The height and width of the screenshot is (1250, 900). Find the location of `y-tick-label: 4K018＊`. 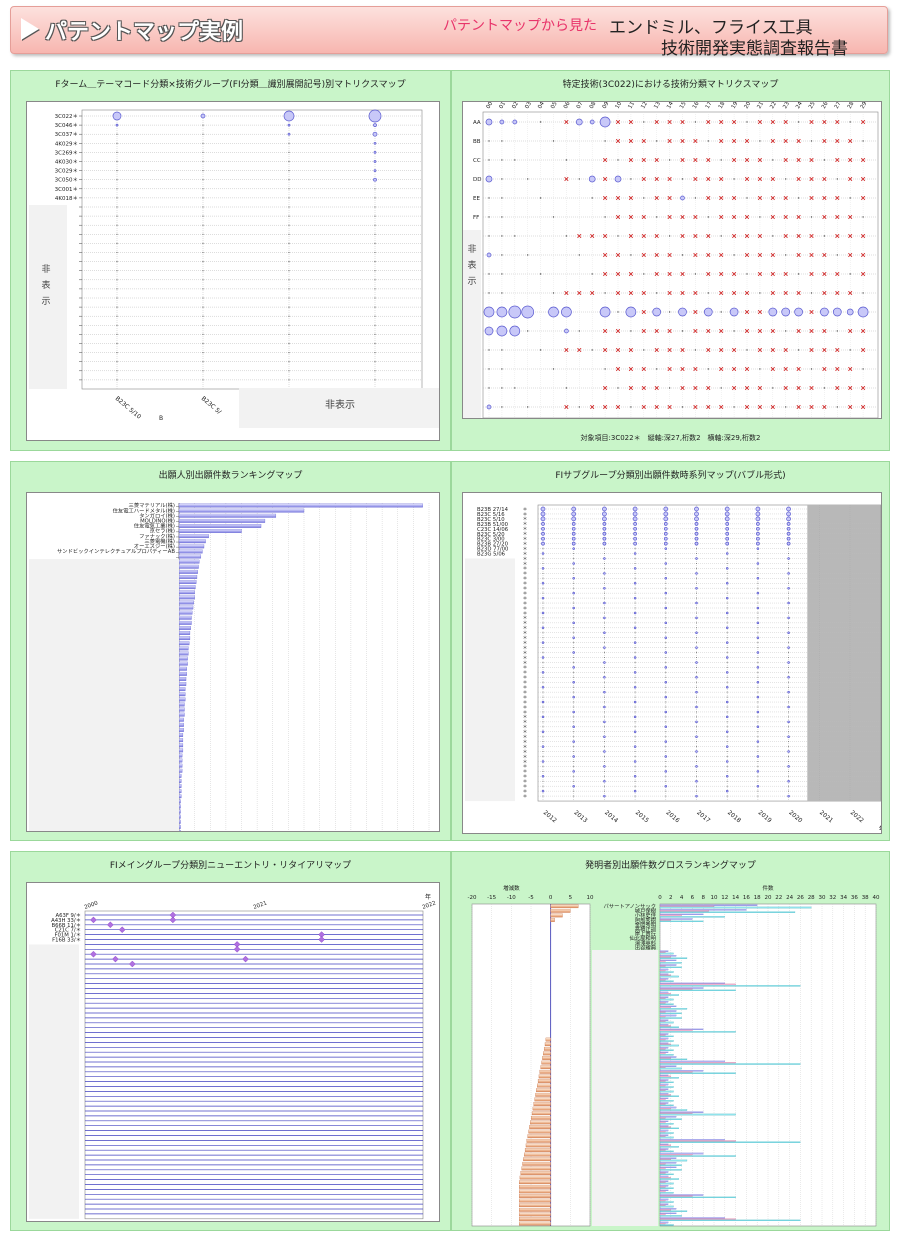

y-tick-label: 4K018＊ is located at coordinates (66, 198).